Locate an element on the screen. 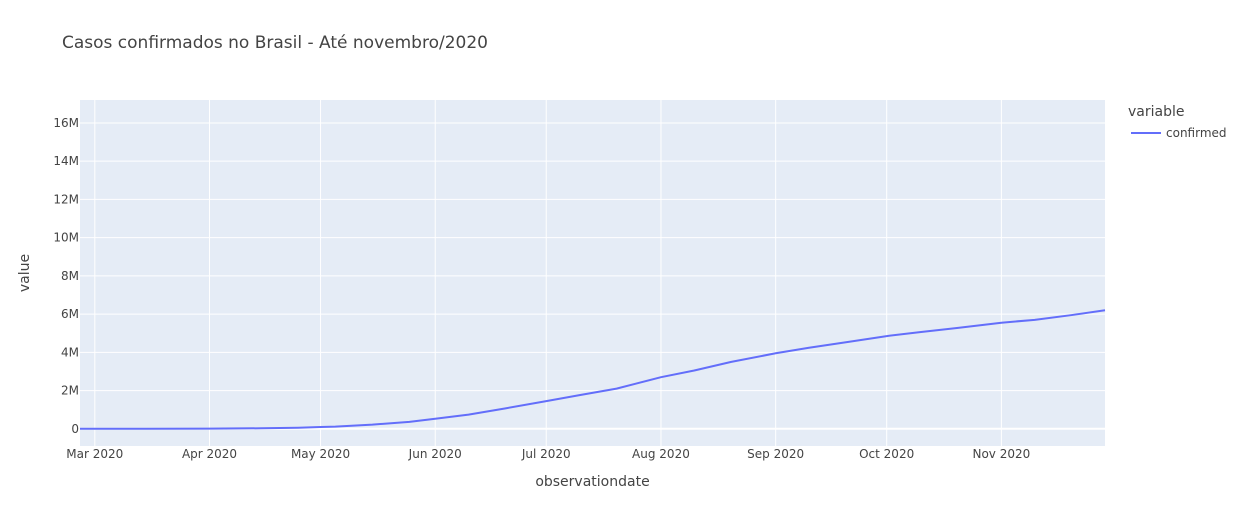 The height and width of the screenshot is (525, 1244). x-tick-label: Oct 2020 is located at coordinates (886, 454).